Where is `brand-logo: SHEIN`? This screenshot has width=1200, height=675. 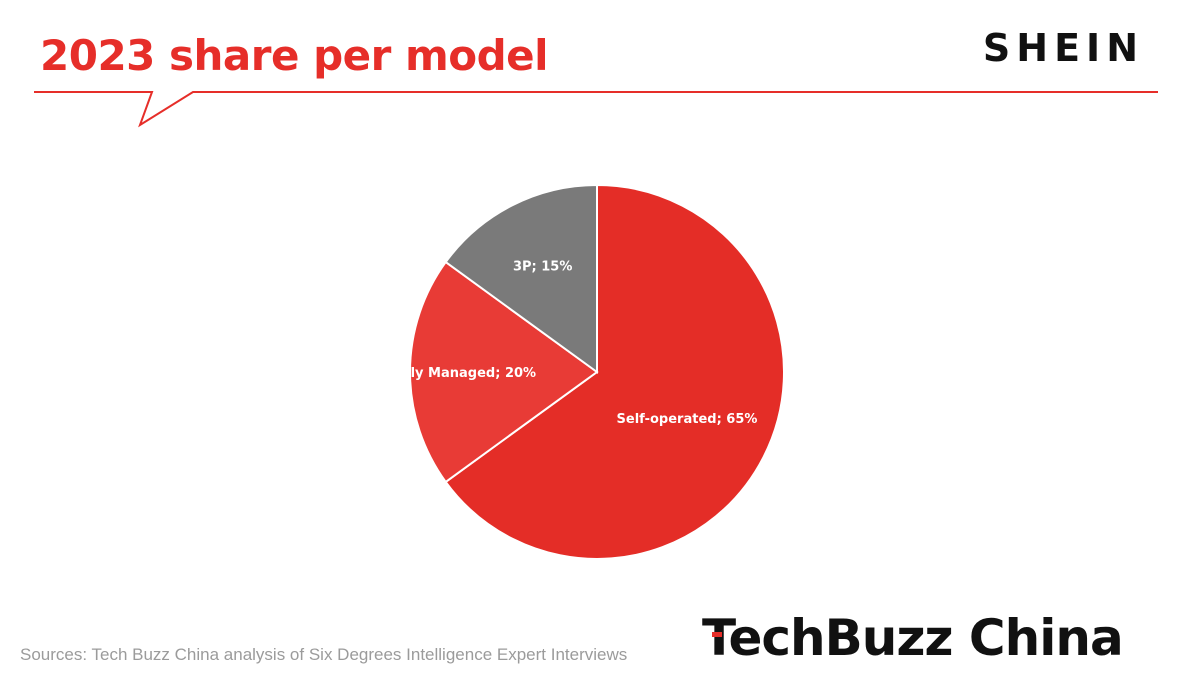 brand-logo: SHEIN is located at coordinates (1063, 48).